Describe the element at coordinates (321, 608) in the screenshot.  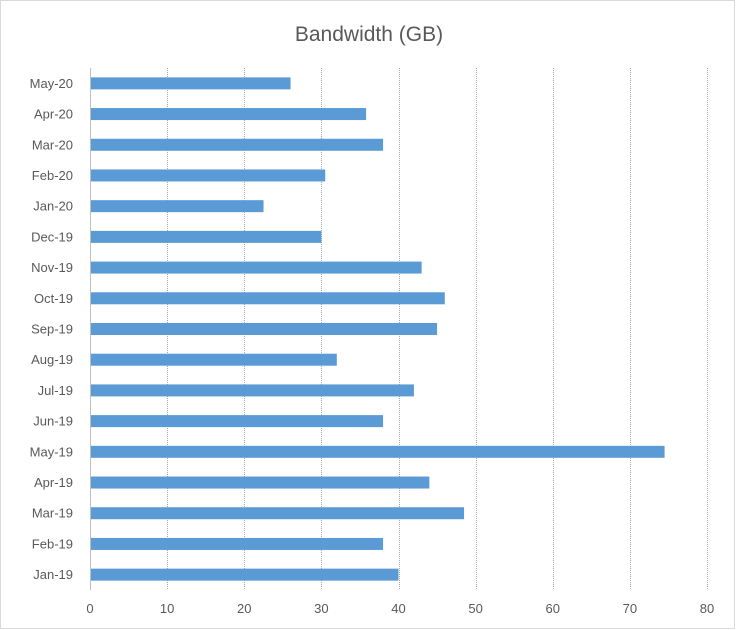
I see `x-tick-label: 30` at that location.